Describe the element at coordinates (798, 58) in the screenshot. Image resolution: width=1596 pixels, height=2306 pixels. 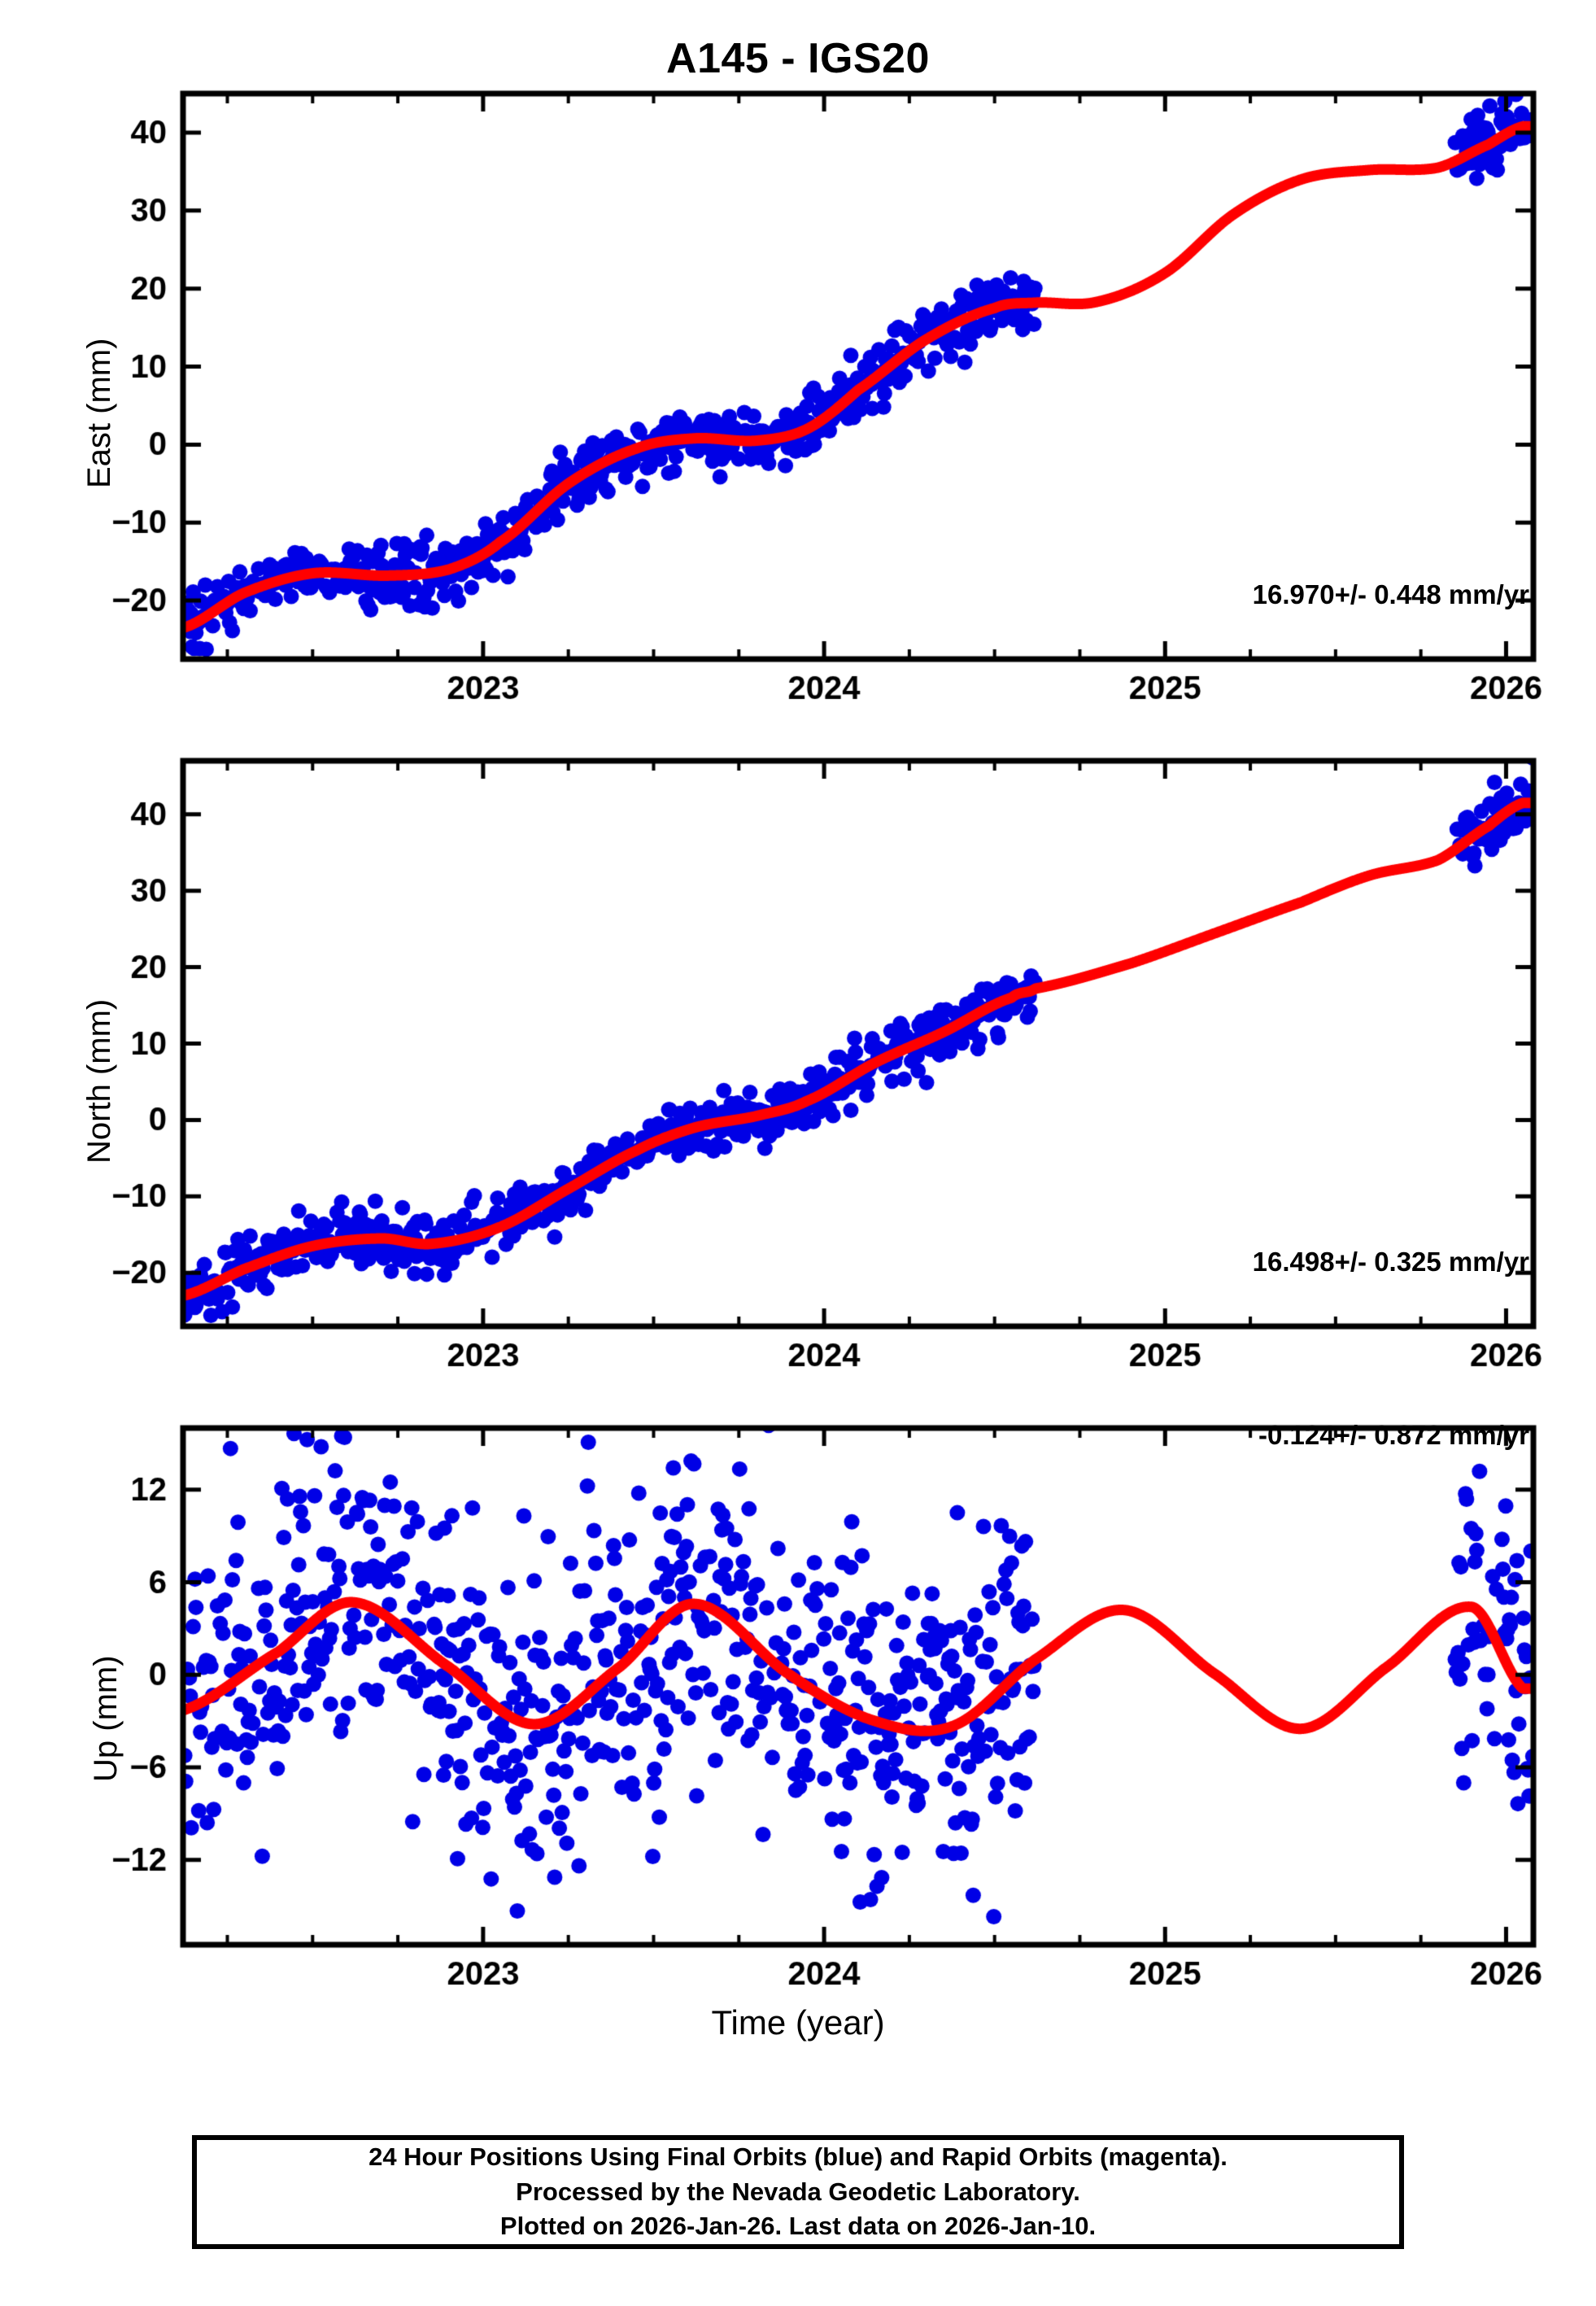
I see `page-title: A145 - IGS20` at that location.